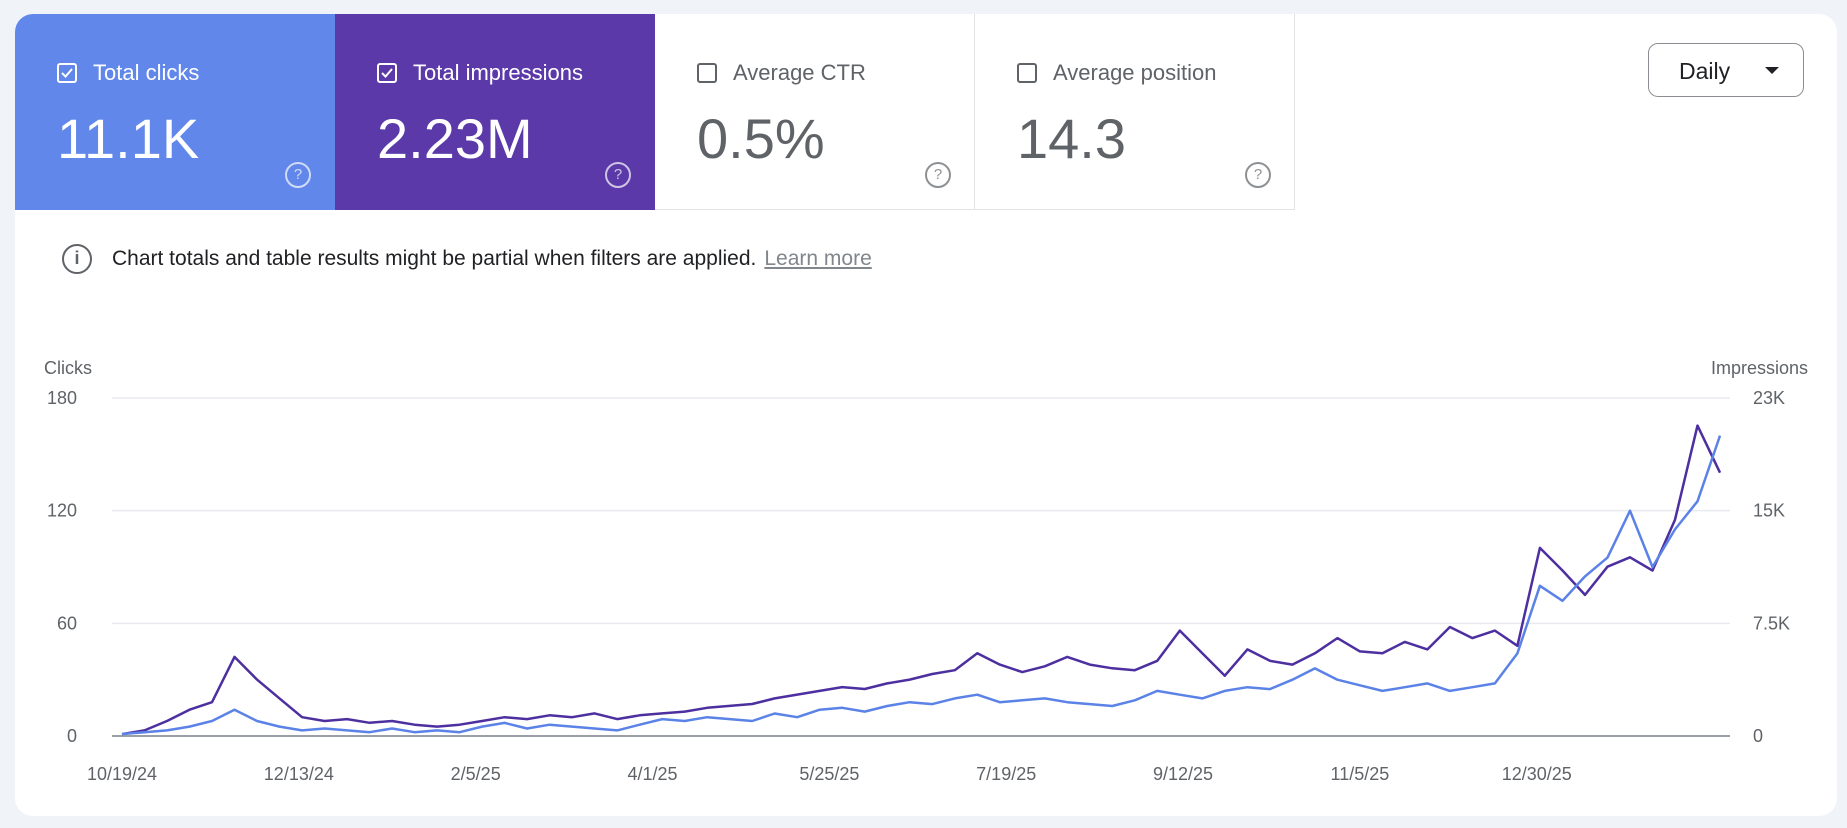  Describe the element at coordinates (72, 736) in the screenshot. I see `left-tick-label: 0` at that location.